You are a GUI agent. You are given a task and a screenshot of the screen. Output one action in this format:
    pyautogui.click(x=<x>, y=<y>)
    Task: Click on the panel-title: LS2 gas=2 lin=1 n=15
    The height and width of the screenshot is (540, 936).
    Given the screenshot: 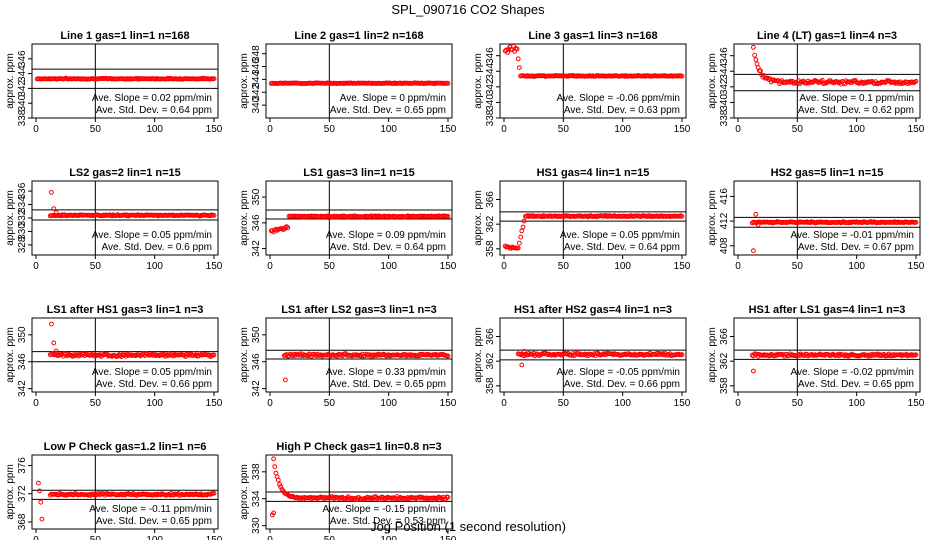 What is the action you would take?
    pyautogui.click(x=125, y=173)
    